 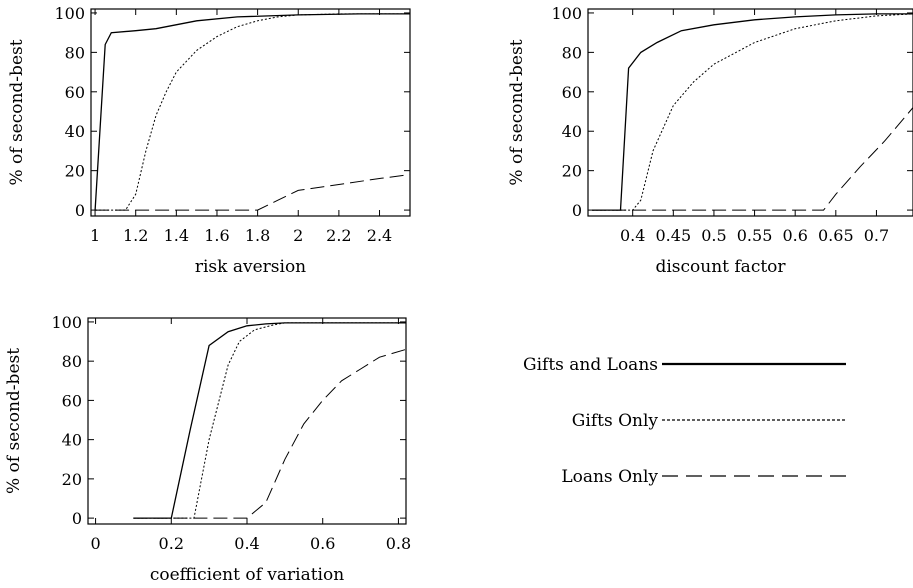 What do you see at coordinates (247, 575) in the screenshot?
I see `x-axis-title: coefficient of variation` at bounding box center [247, 575].